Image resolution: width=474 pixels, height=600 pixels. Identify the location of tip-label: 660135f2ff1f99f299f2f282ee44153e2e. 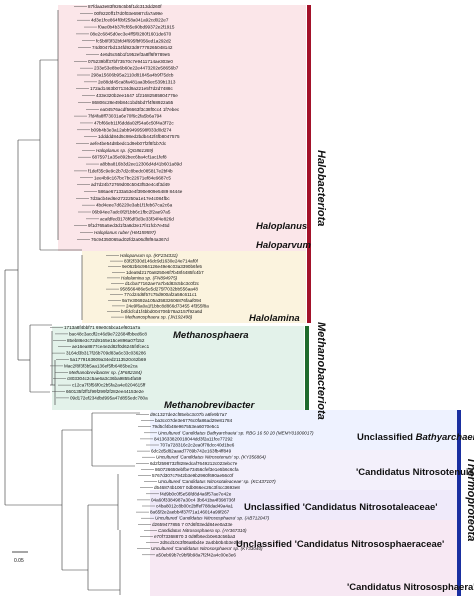
(105, 391).